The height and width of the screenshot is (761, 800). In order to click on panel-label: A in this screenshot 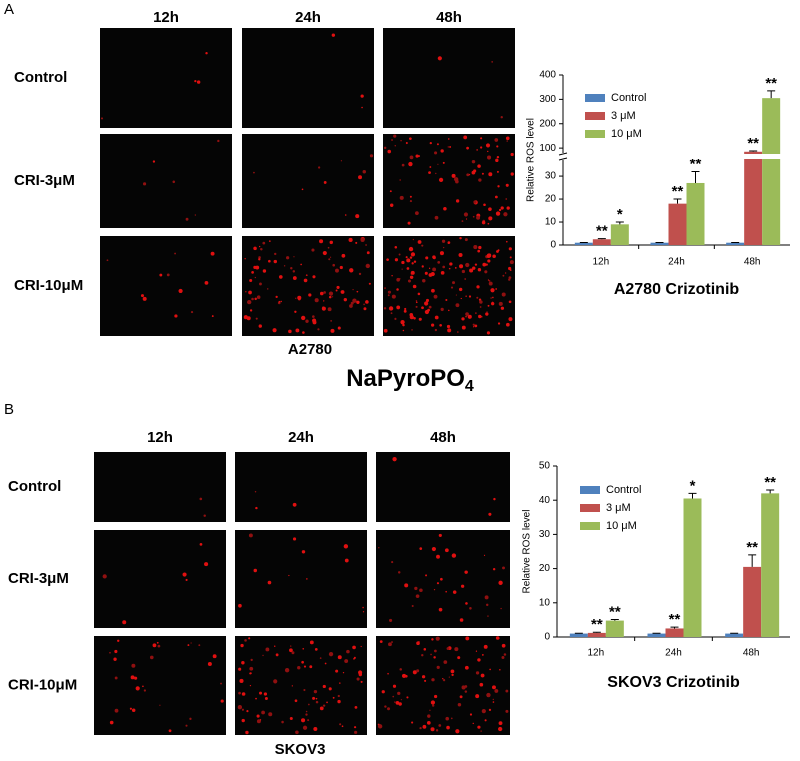, I will do `click(9, 9)`.